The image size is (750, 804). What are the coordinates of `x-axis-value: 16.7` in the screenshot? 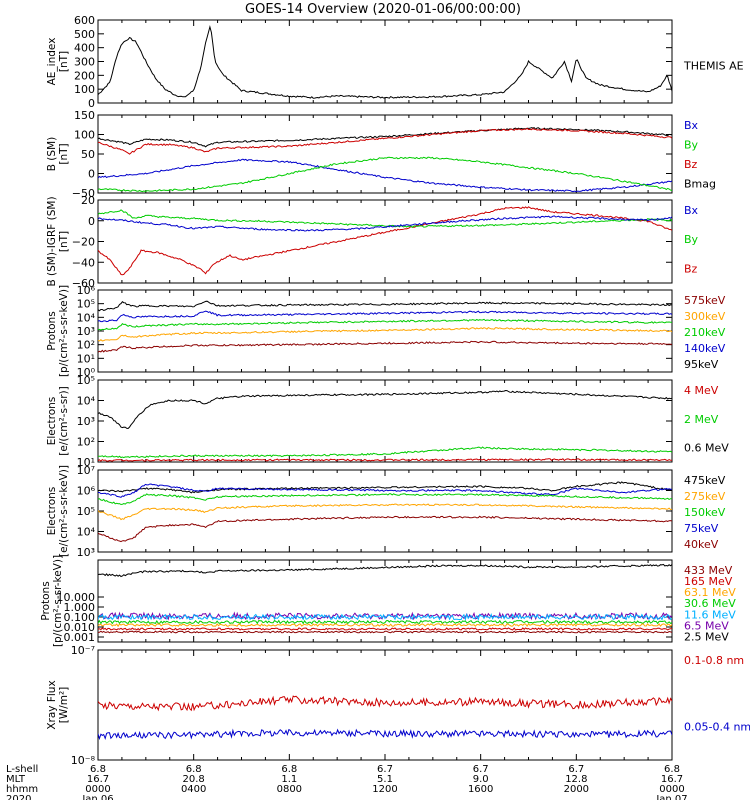 It's located at (672, 779).